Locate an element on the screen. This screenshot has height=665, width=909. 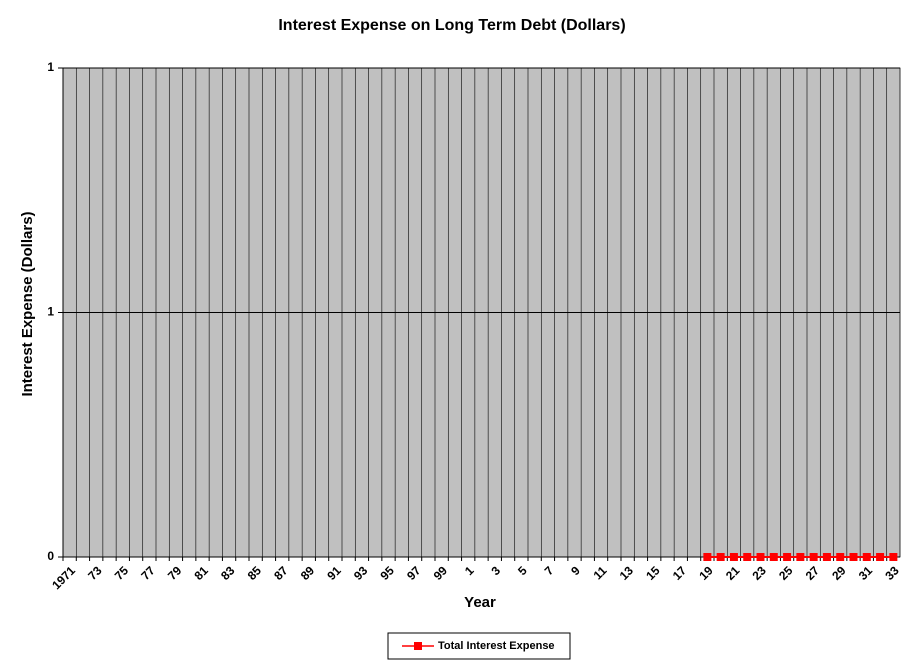
y-axis-title: Interest Expense (Dollars) is located at coordinates (27, 303).